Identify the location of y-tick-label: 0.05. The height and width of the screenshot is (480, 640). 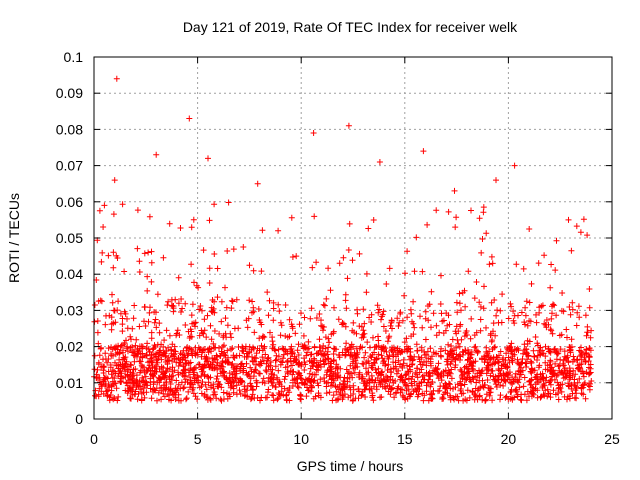
(69, 238).